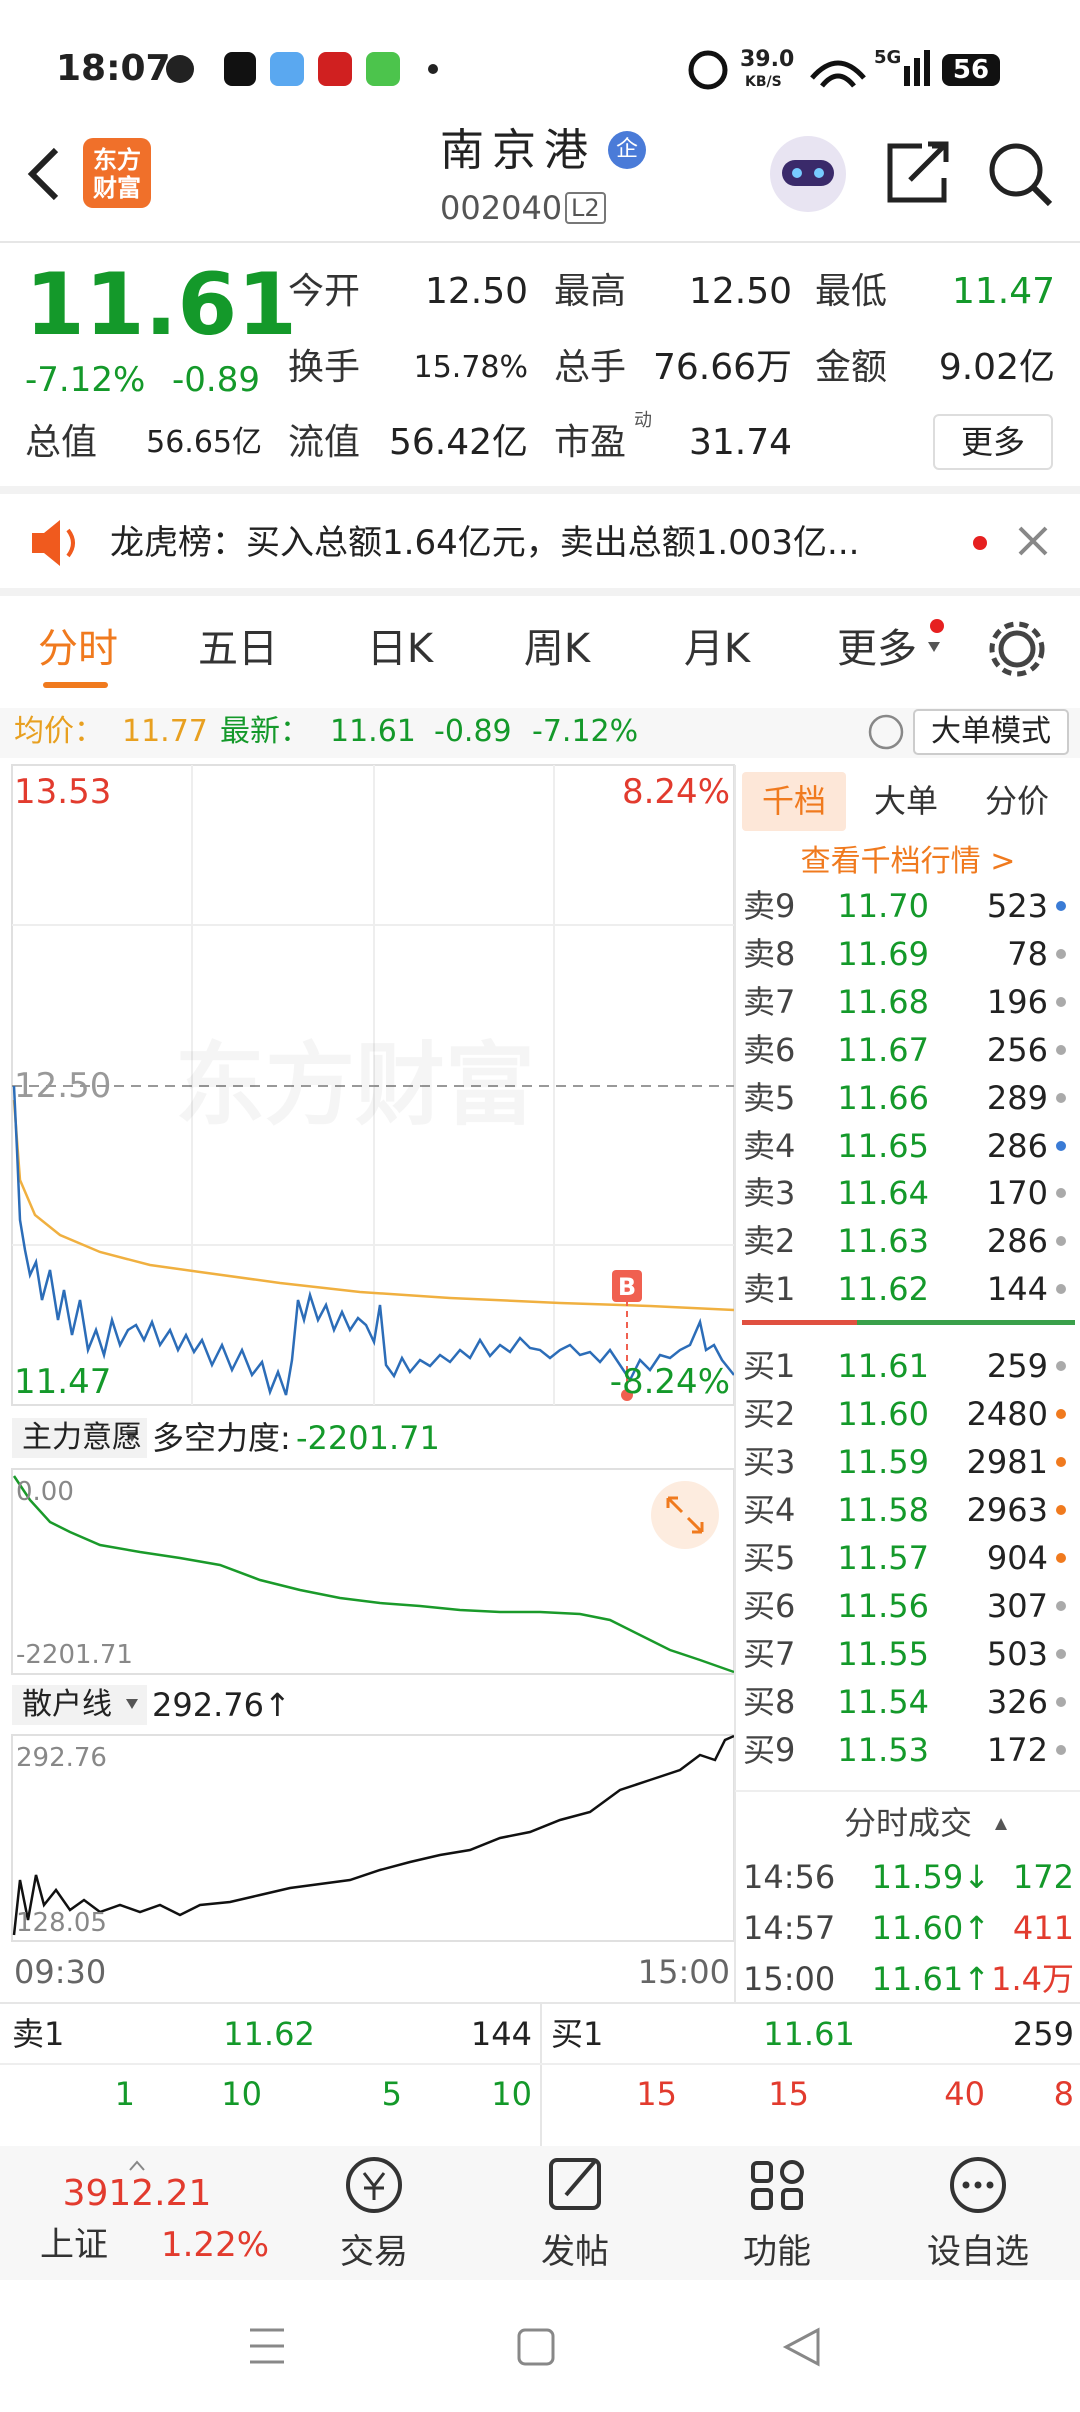 The width and height of the screenshot is (1080, 2412). Describe the element at coordinates (1017, 1049) in the screenshot. I see `book-volume: 256` at that location.